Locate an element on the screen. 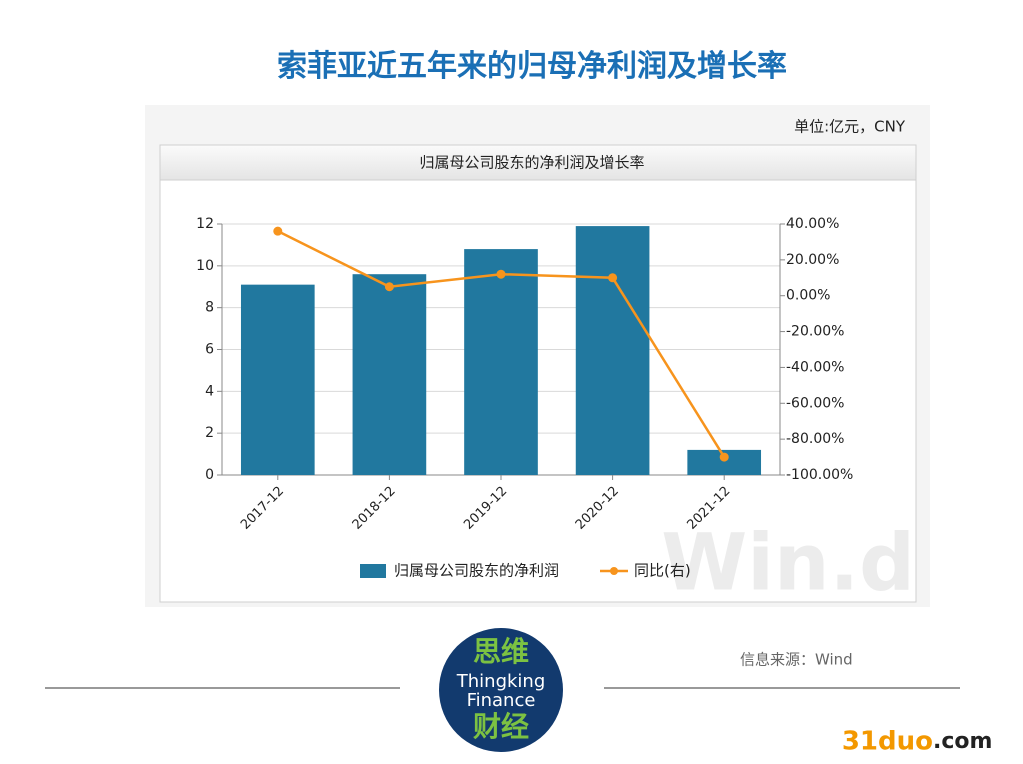 The width and height of the screenshot is (1023, 764). y2-tick-label: -60.00% is located at coordinates (815, 403).